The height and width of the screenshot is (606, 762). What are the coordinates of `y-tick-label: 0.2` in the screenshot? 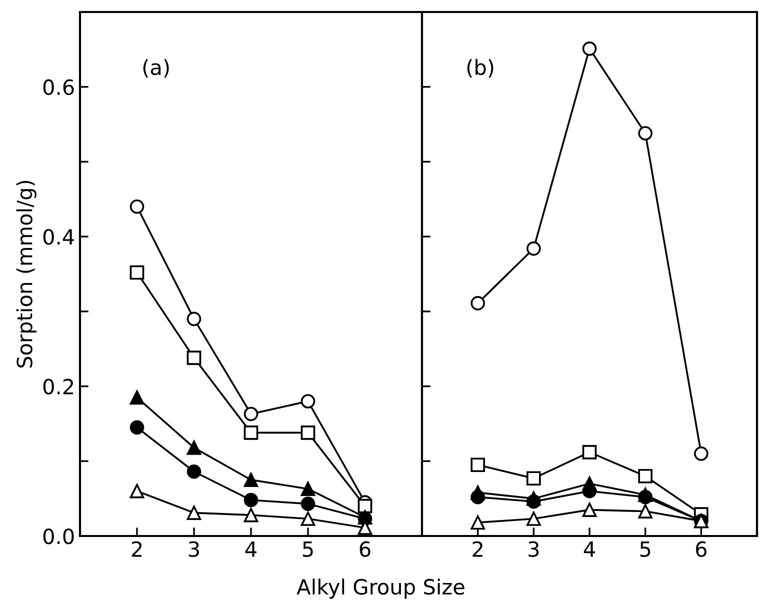 It's located at (58, 386).